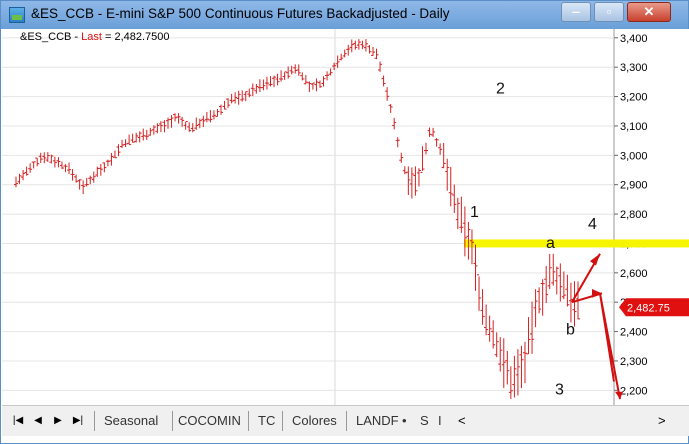  What do you see at coordinates (91, 37) in the screenshot?
I see `field-label: Last` at bounding box center [91, 37].